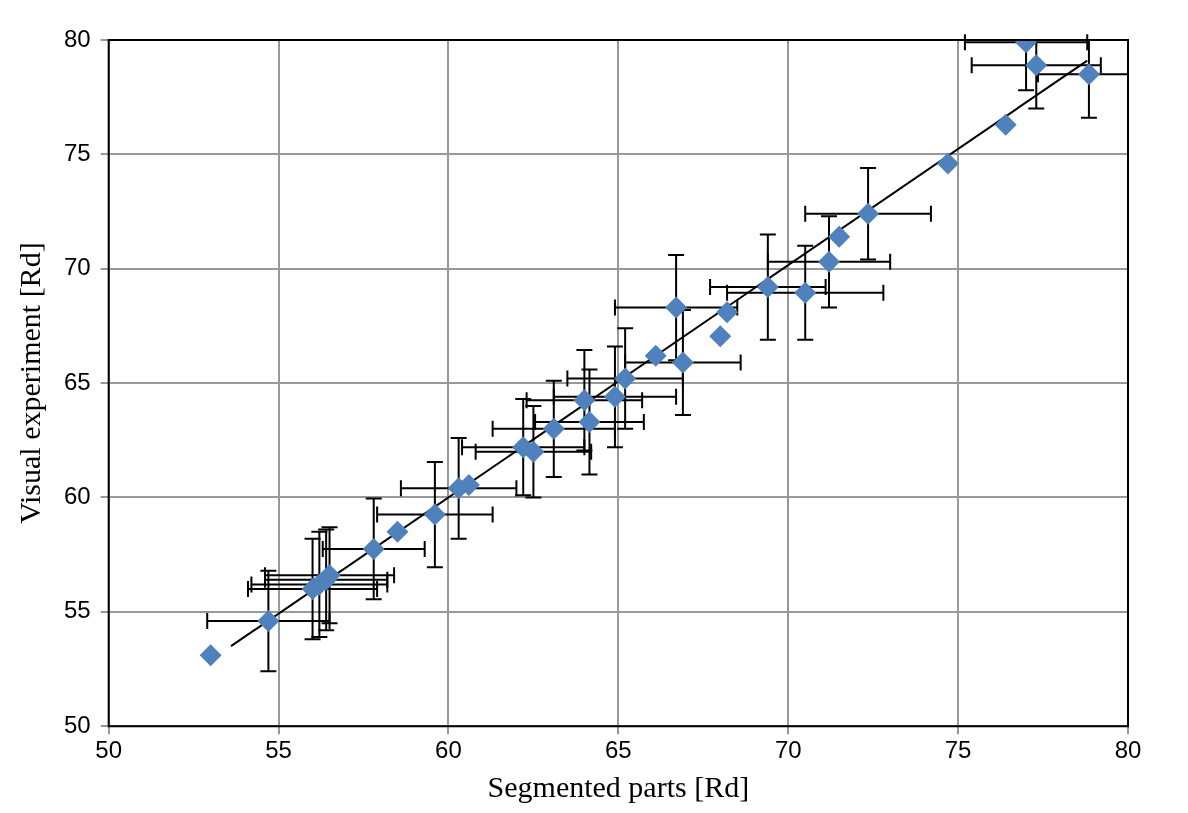 The height and width of the screenshot is (813, 1188). Describe the element at coordinates (448, 750) in the screenshot. I see `x-tick-label: 60` at that location.